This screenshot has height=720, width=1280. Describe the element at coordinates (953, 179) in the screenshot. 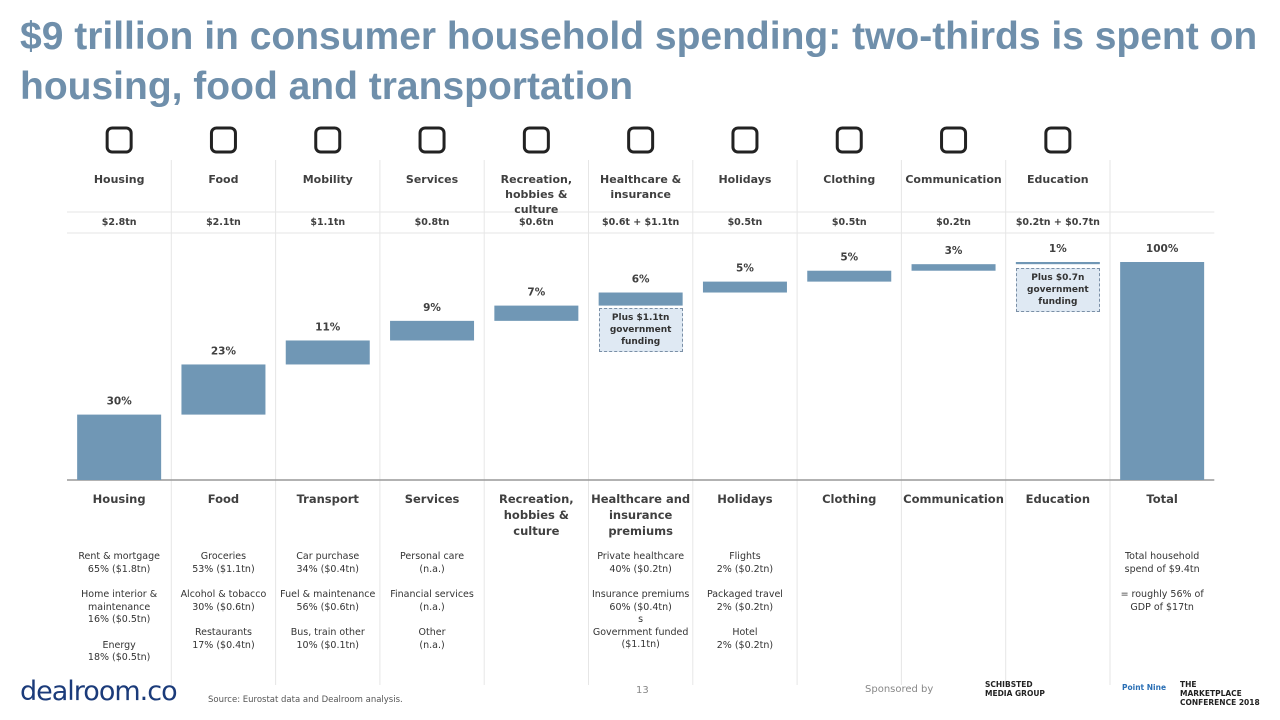

I see `top-label: Communication` at that location.